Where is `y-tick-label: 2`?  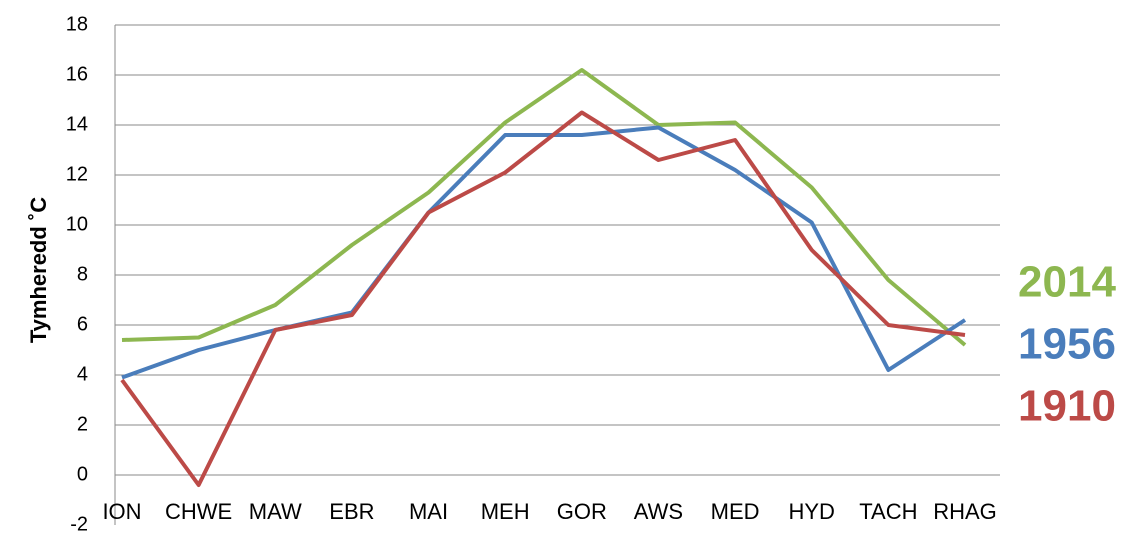 y-tick-label: 2 is located at coordinates (82, 424).